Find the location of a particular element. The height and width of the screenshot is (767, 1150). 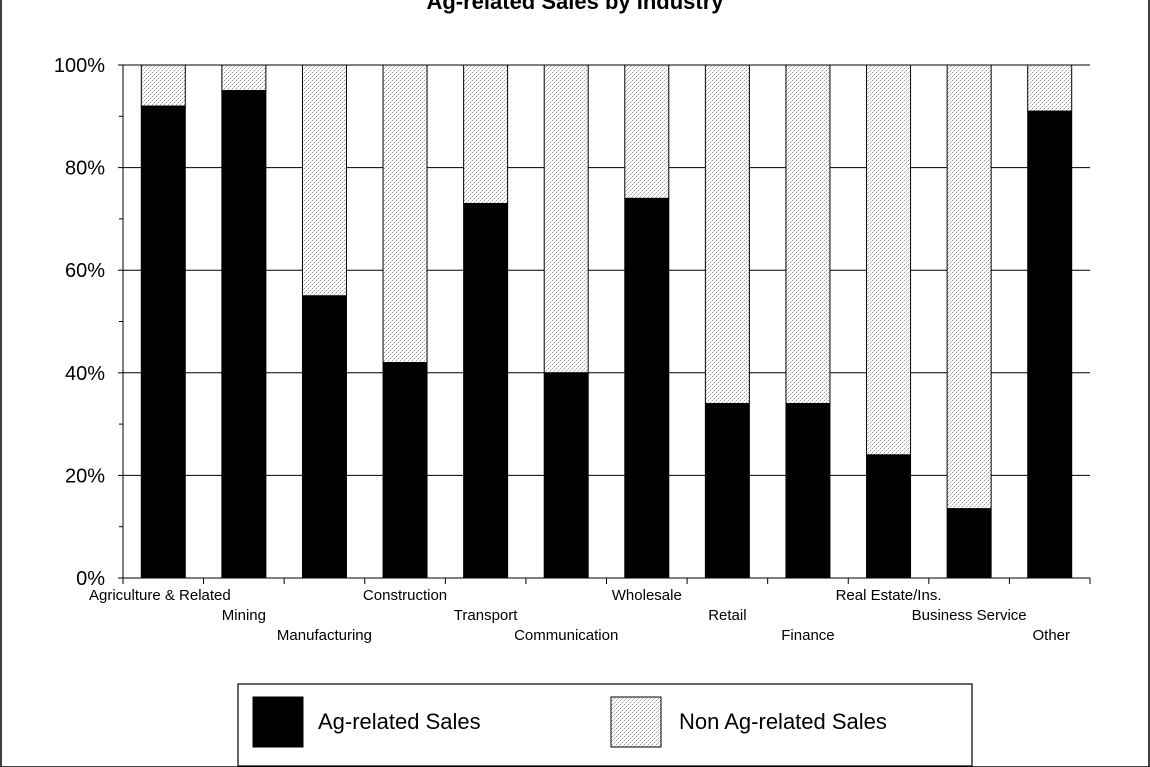

legend-label-non-ag-sales: Non Ag-related Sales is located at coordinates (783, 721).